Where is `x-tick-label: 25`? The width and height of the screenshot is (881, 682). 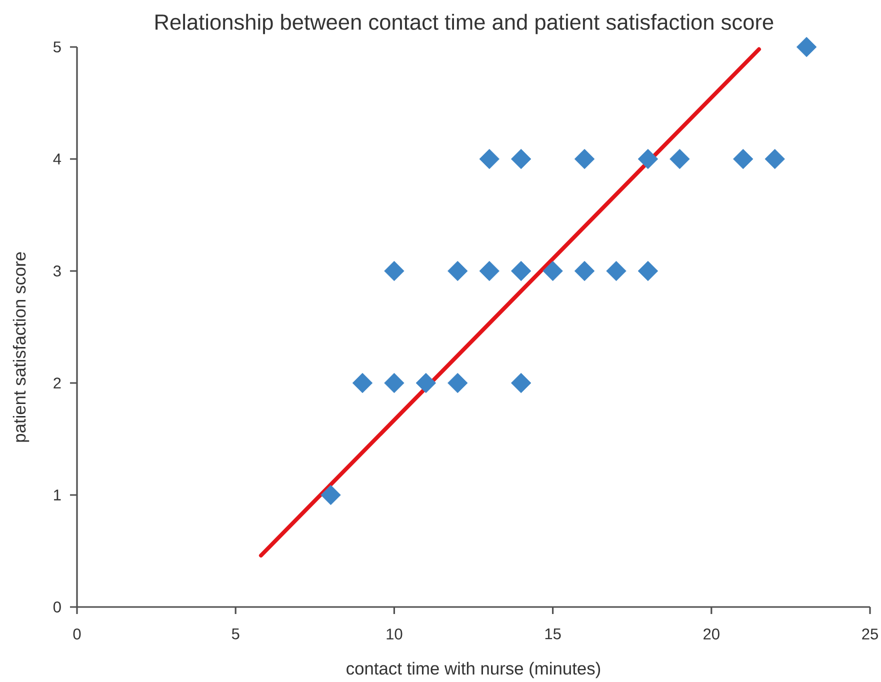 x-tick-label: 25 is located at coordinates (870, 634).